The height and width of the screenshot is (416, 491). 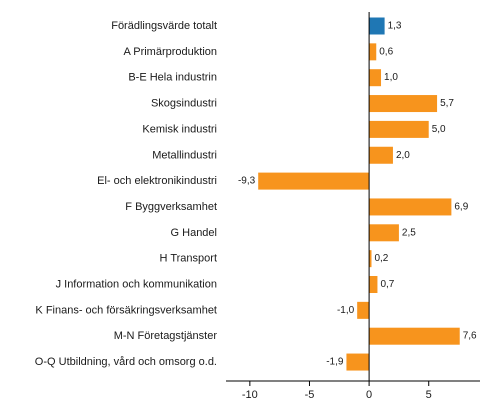 What do you see at coordinates (171, 207) in the screenshot?
I see `category-label: F Byggverksamhet` at bounding box center [171, 207].